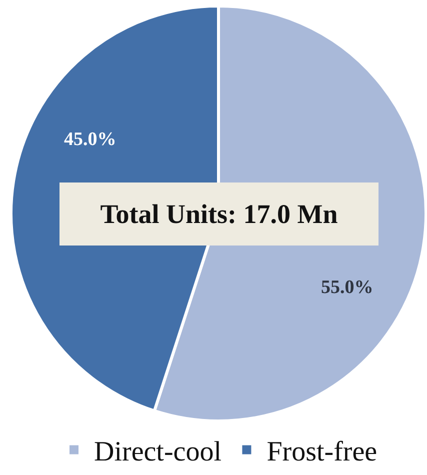  What do you see at coordinates (219, 214) in the screenshot?
I see `text: Total Units: 17.0 Mn` at bounding box center [219, 214].